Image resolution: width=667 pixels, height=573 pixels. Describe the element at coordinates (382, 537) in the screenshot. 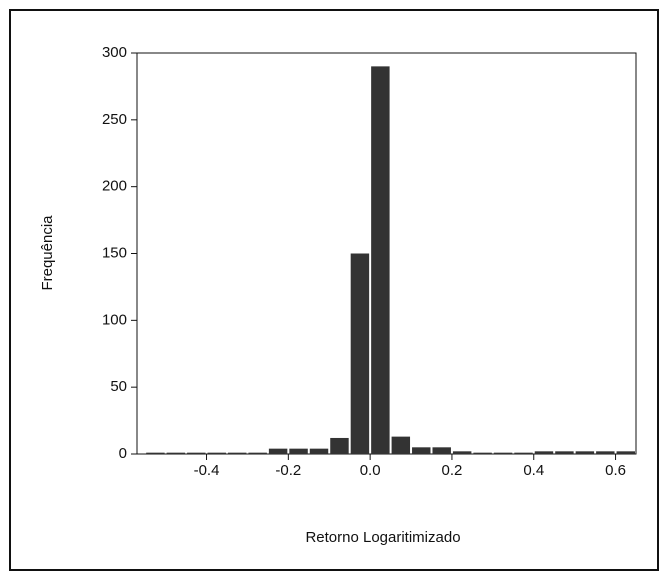

I see `x-axis-label: Retorno Logaritimizado` at that location.